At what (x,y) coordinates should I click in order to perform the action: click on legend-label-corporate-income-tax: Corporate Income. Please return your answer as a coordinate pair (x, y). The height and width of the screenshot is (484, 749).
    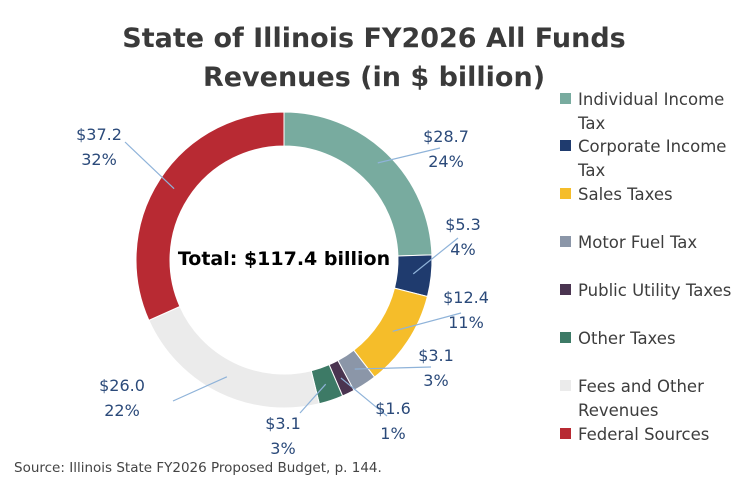
    Looking at the image, I should click on (652, 146).